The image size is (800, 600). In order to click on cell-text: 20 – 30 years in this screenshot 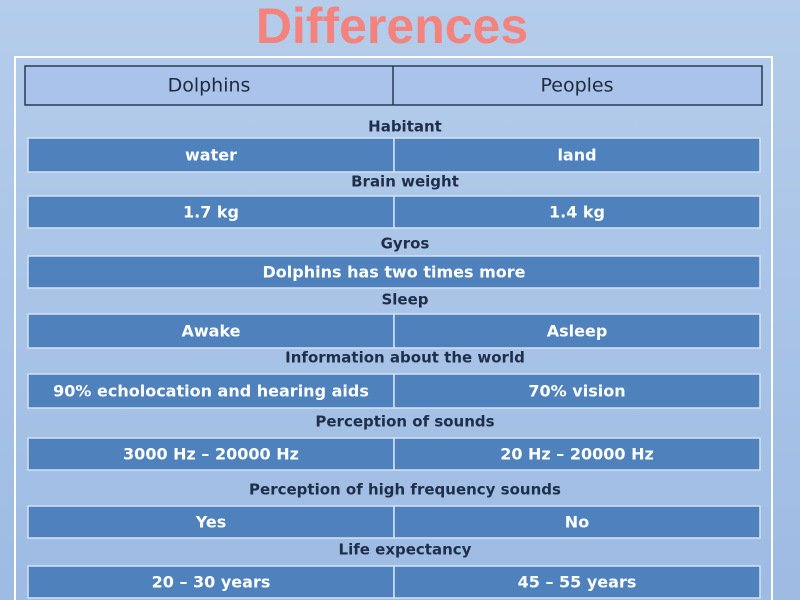, I will do `click(211, 582)`.